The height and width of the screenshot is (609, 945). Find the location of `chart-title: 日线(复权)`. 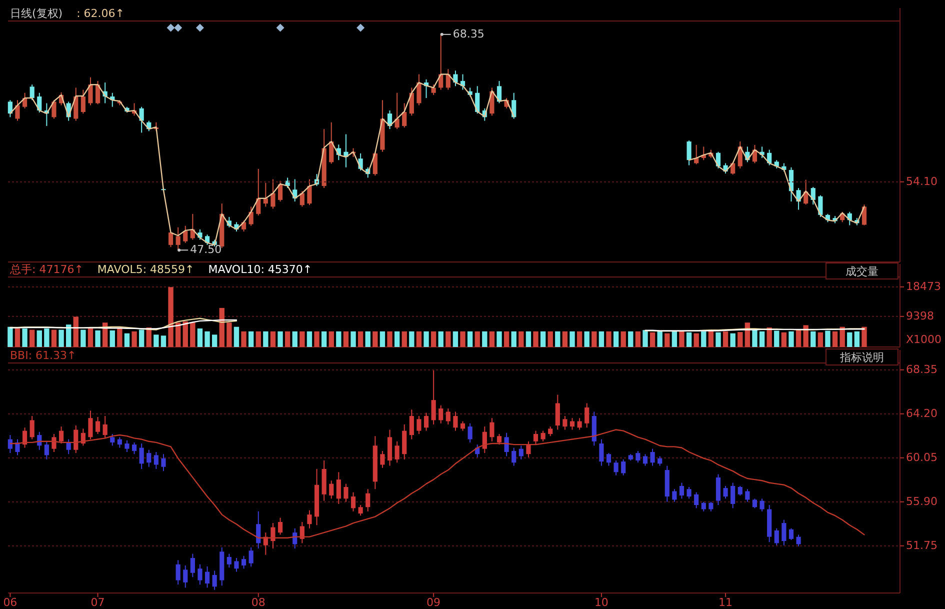

chart-title: 日线(复权) is located at coordinates (36, 13).